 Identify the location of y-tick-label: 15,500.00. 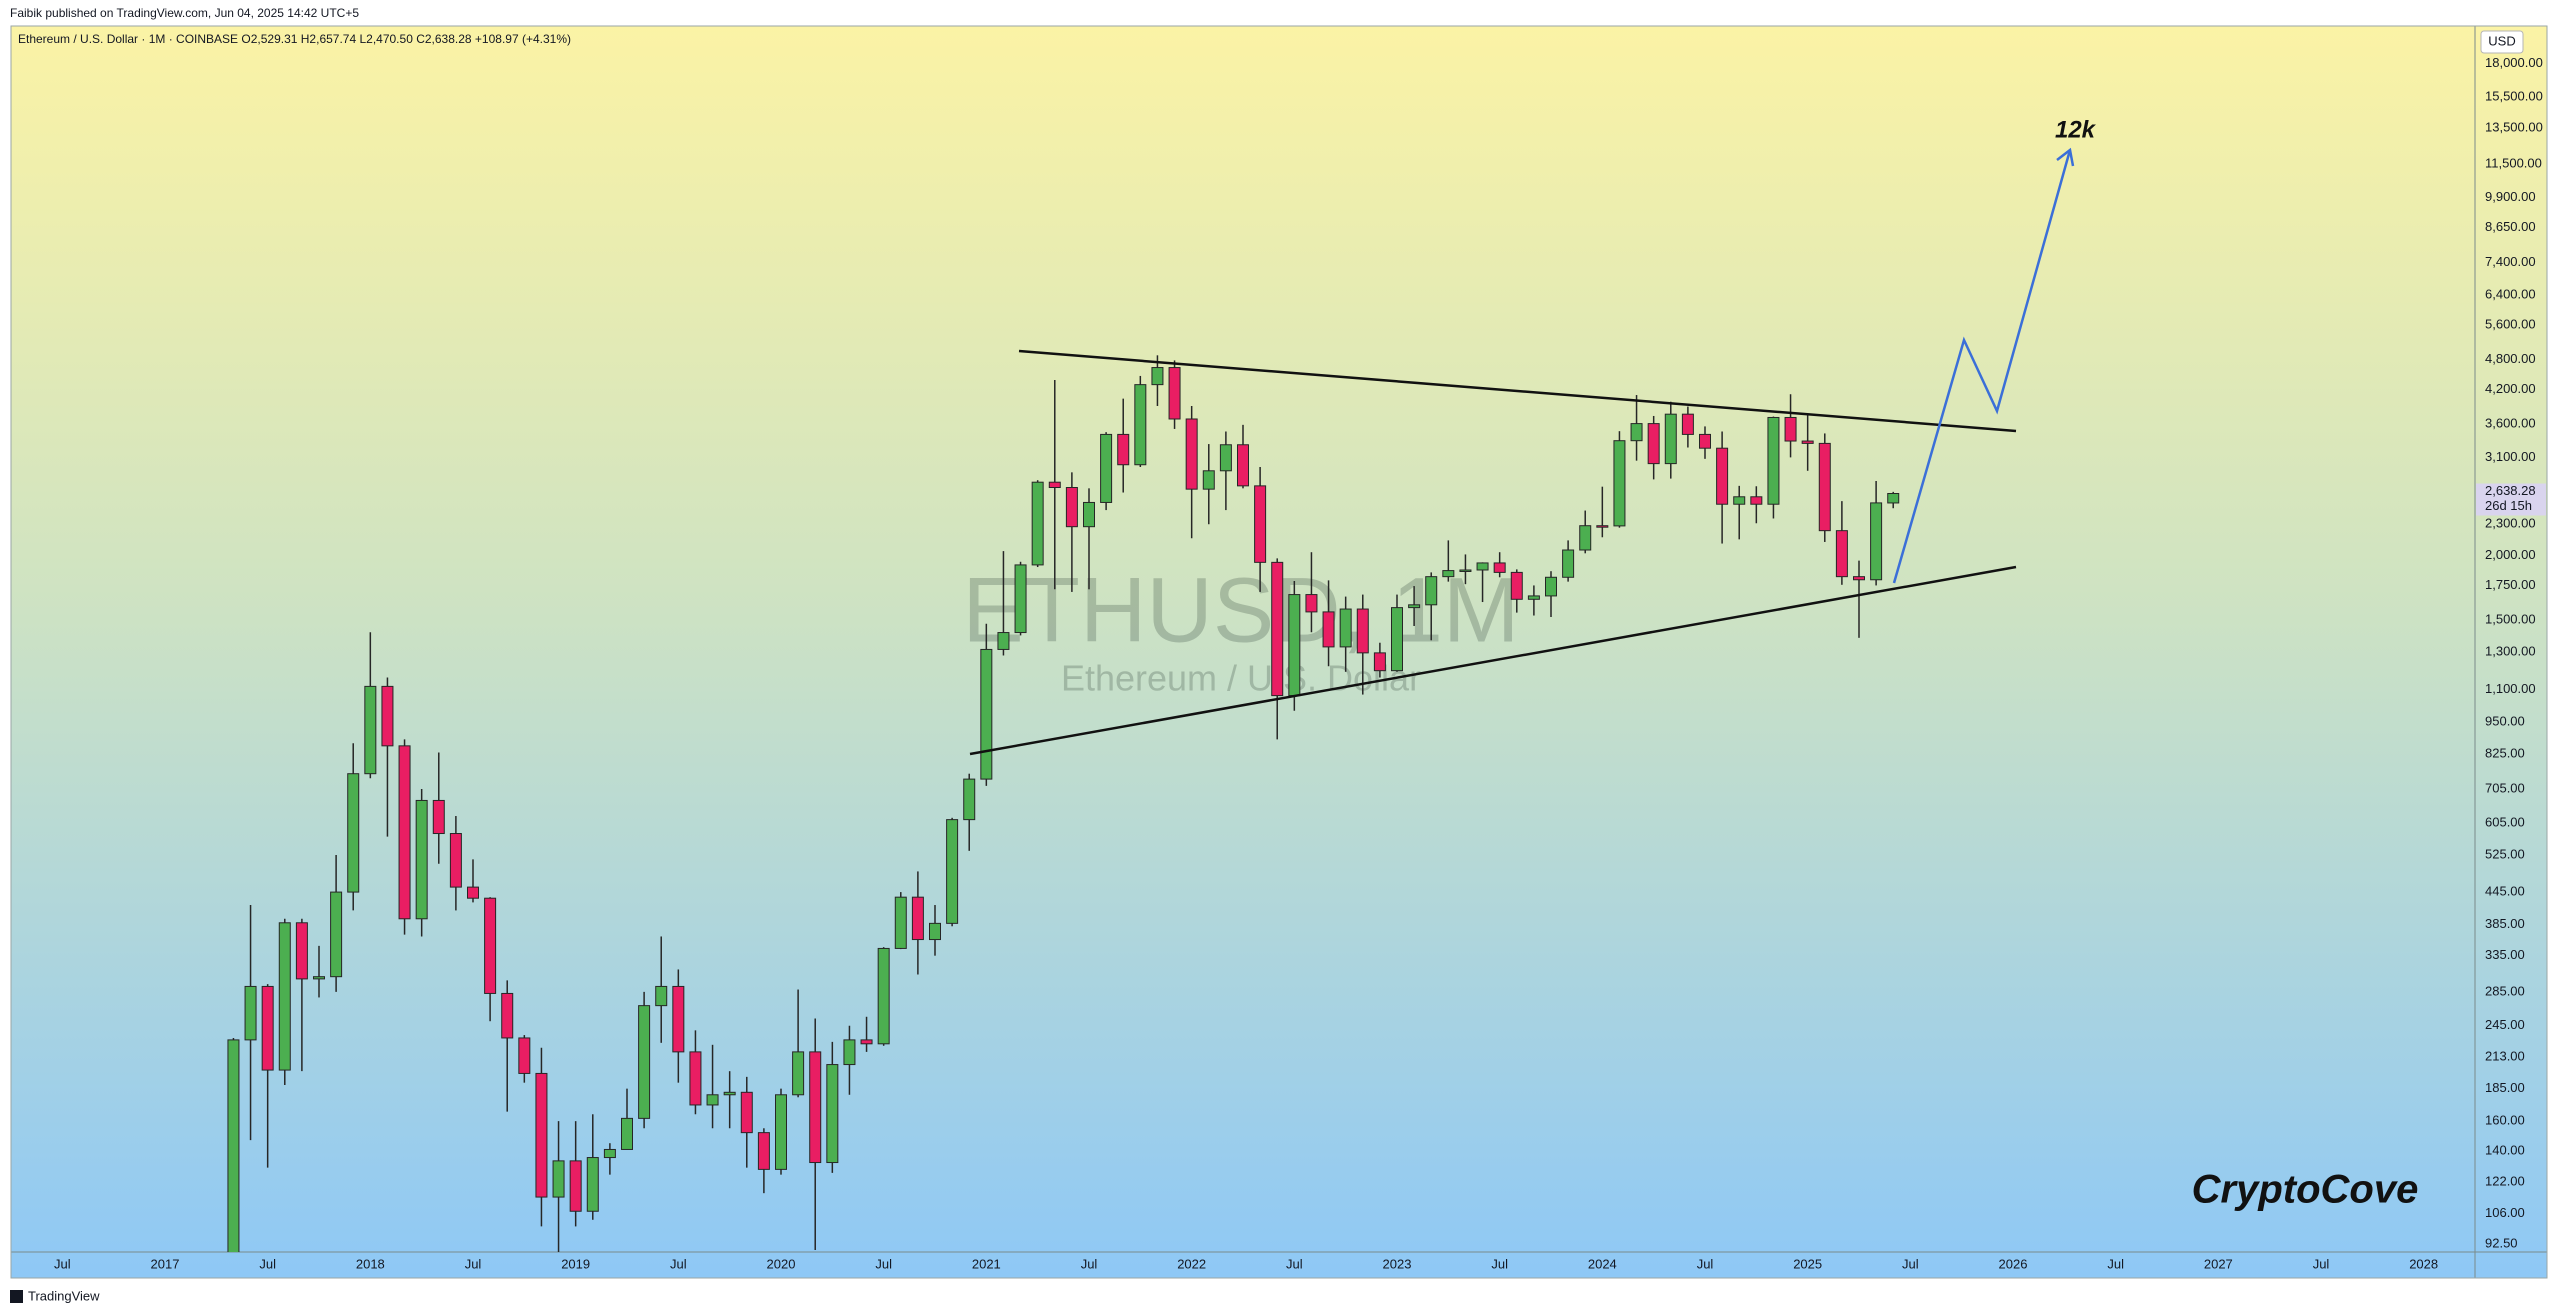
(2514, 95).